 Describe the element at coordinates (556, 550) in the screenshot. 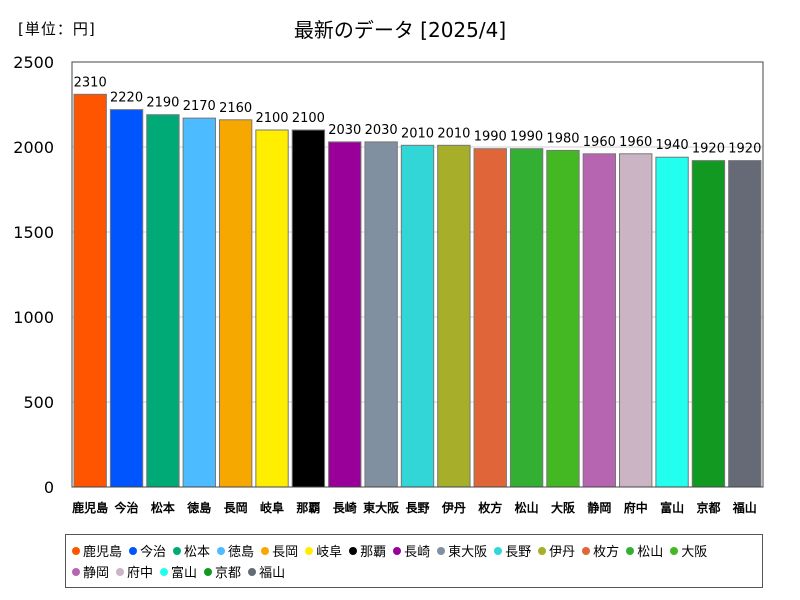

I see `legend-item: 伊丹` at that location.